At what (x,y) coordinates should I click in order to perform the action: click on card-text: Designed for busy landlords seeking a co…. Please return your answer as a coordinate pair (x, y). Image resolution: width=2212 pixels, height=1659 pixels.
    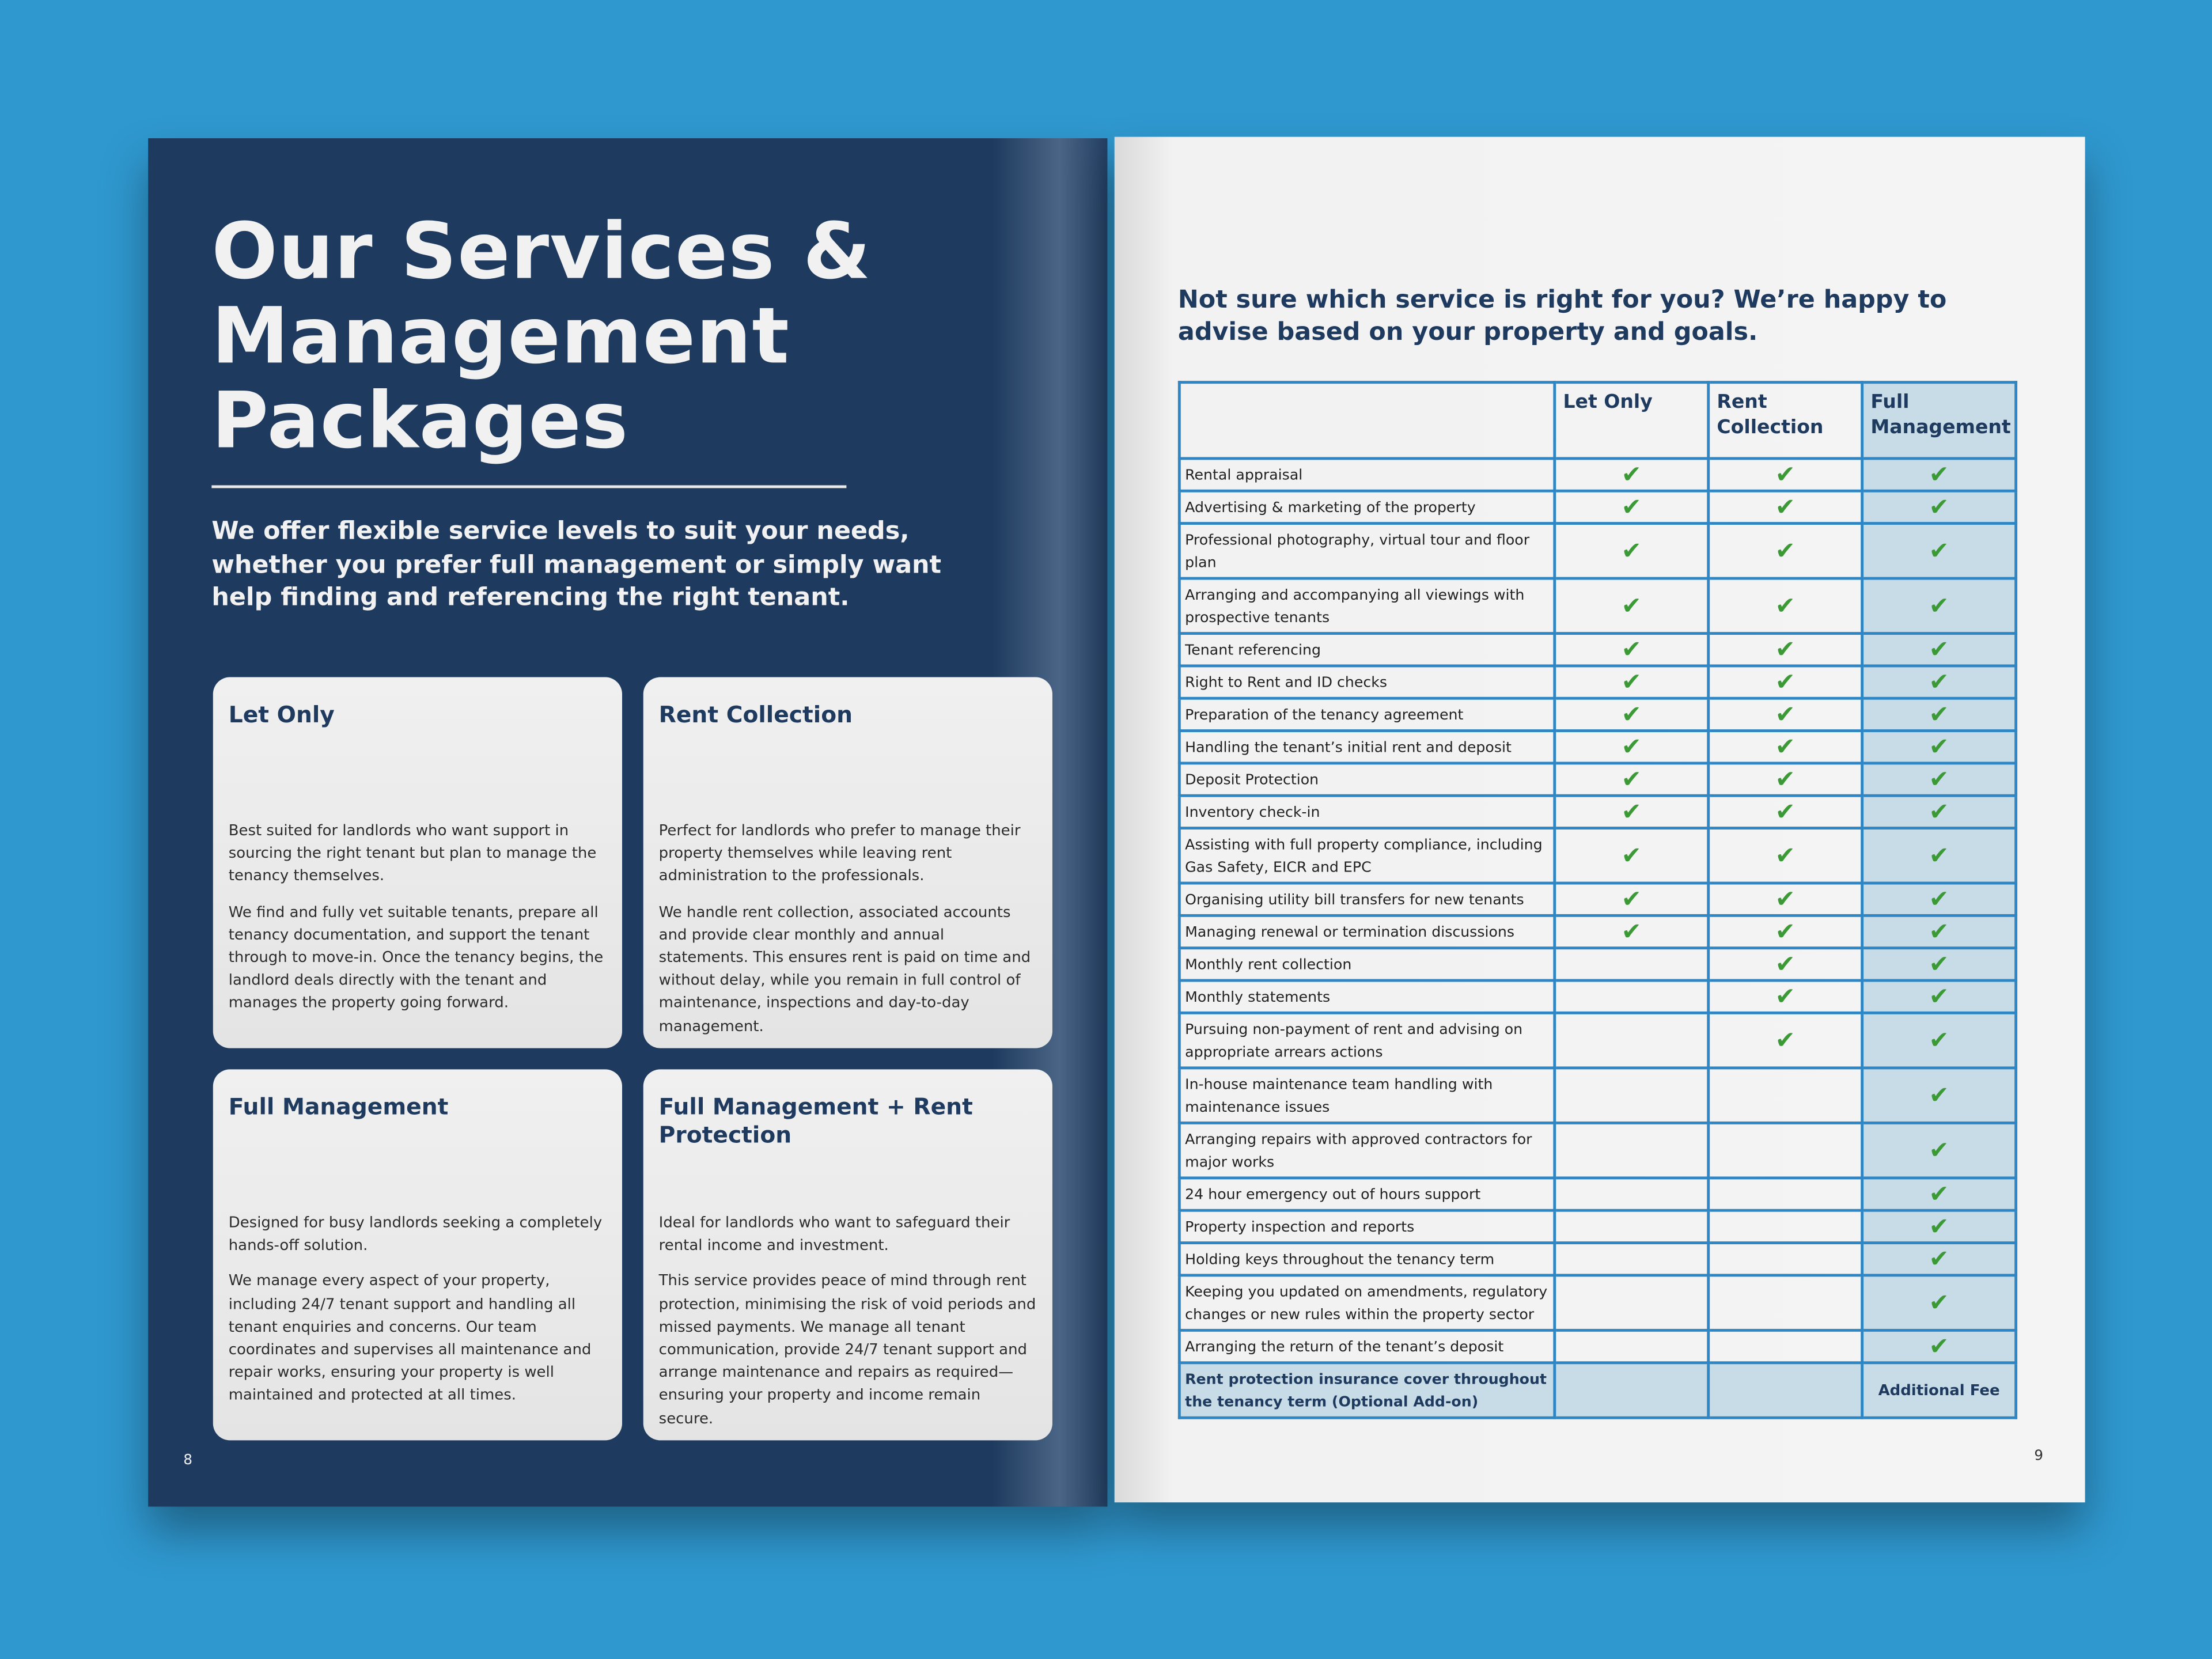
    Looking at the image, I should click on (415, 1234).